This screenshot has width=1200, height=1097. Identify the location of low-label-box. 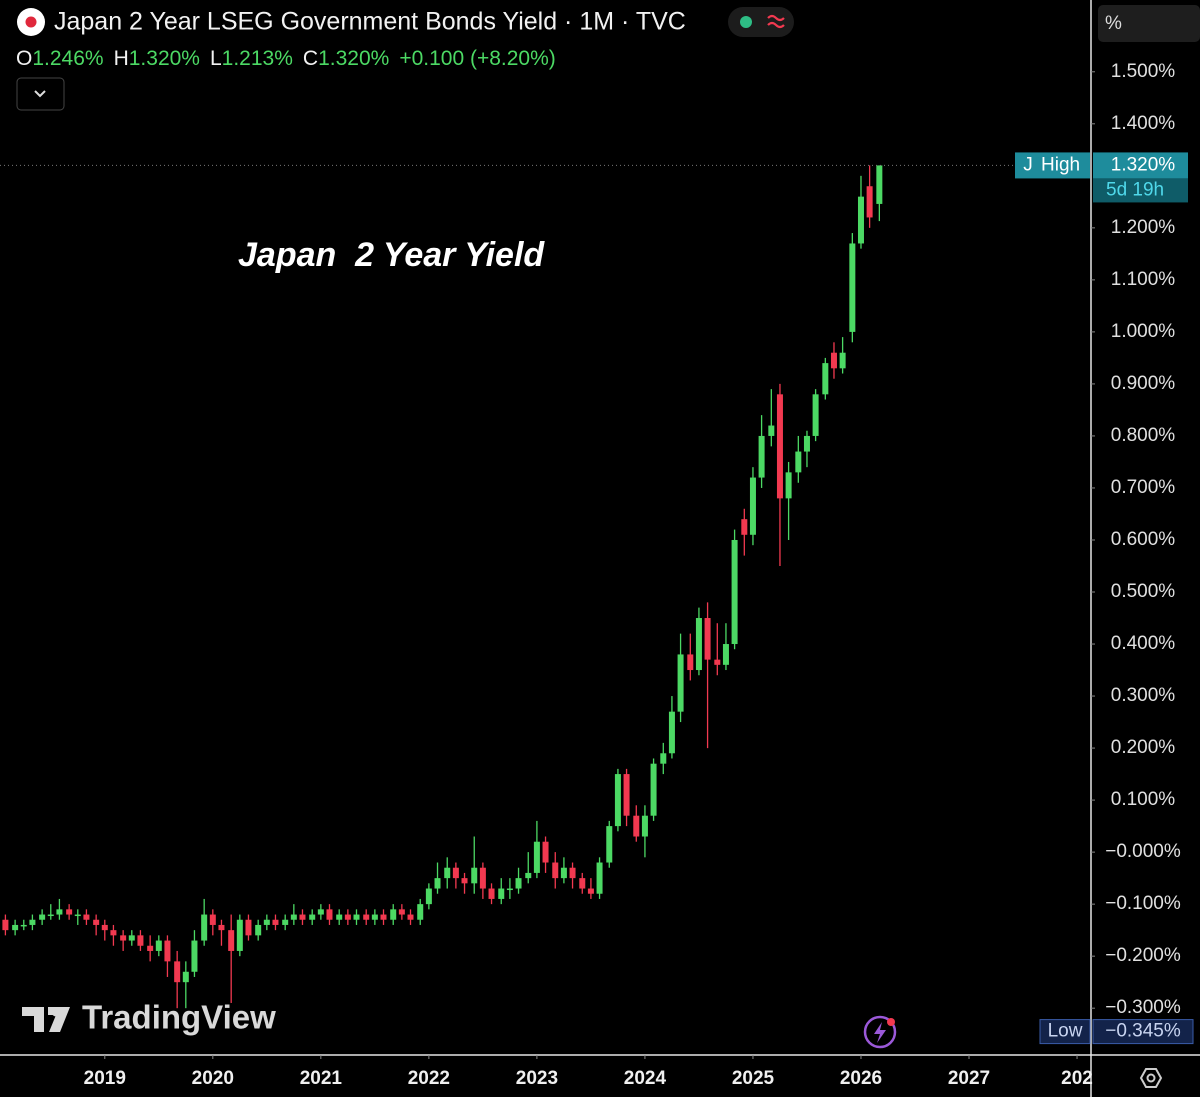
(1065, 1032).